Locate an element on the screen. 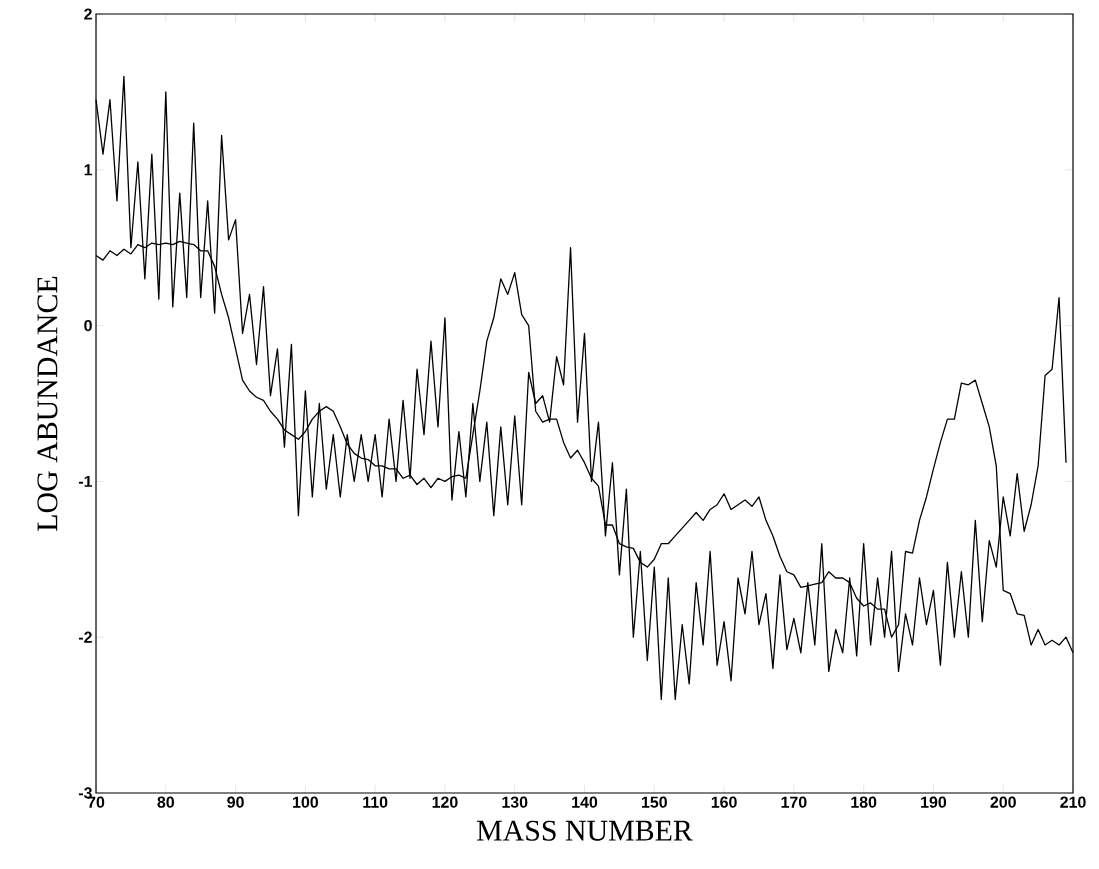 The image size is (1099, 869). x-tick-label: 210 is located at coordinates (1073, 802).